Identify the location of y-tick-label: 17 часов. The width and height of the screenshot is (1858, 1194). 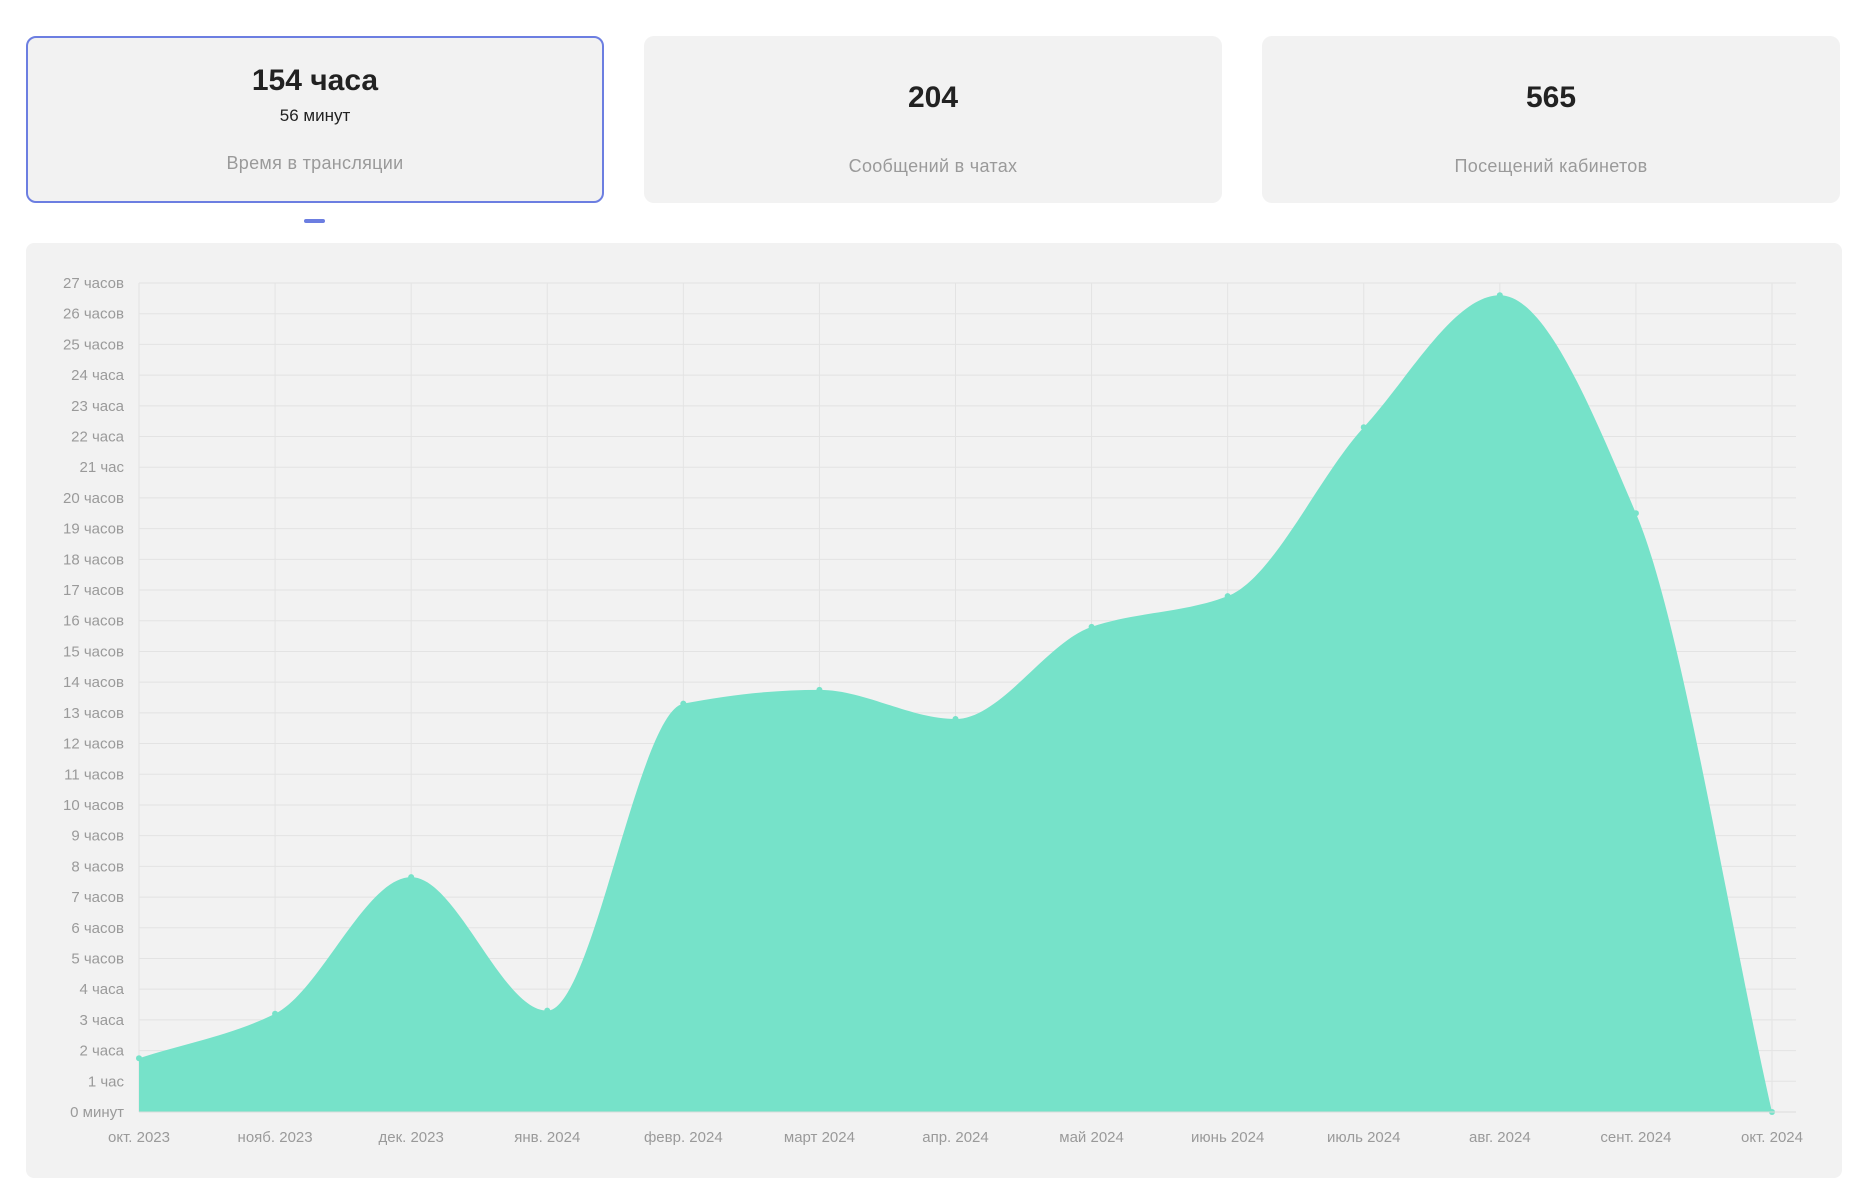
(93, 590).